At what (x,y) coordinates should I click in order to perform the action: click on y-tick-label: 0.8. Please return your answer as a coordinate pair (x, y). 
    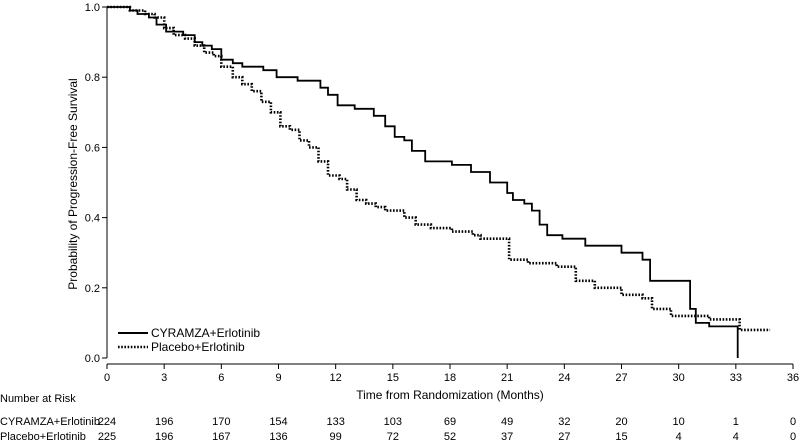
    Looking at the image, I should click on (92, 78).